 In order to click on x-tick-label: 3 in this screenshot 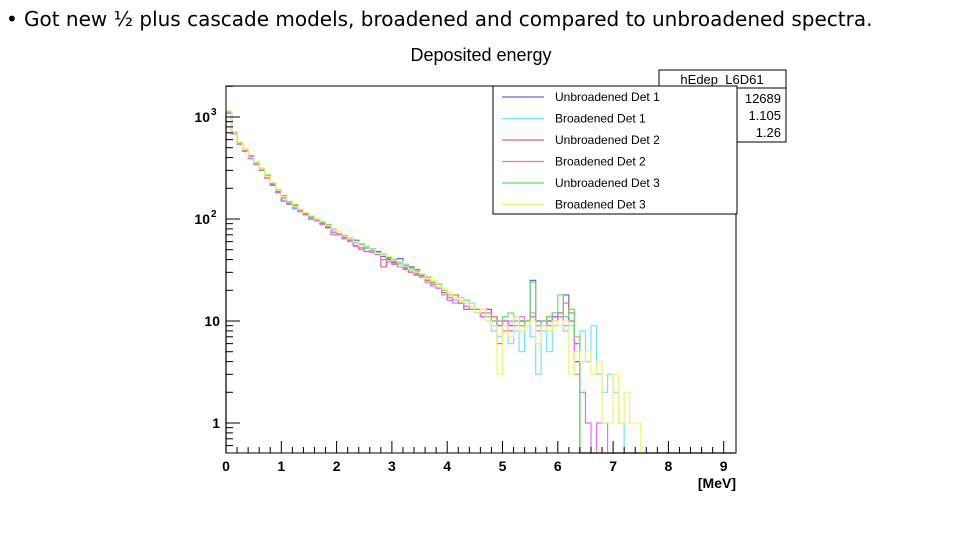, I will do `click(392, 466)`.